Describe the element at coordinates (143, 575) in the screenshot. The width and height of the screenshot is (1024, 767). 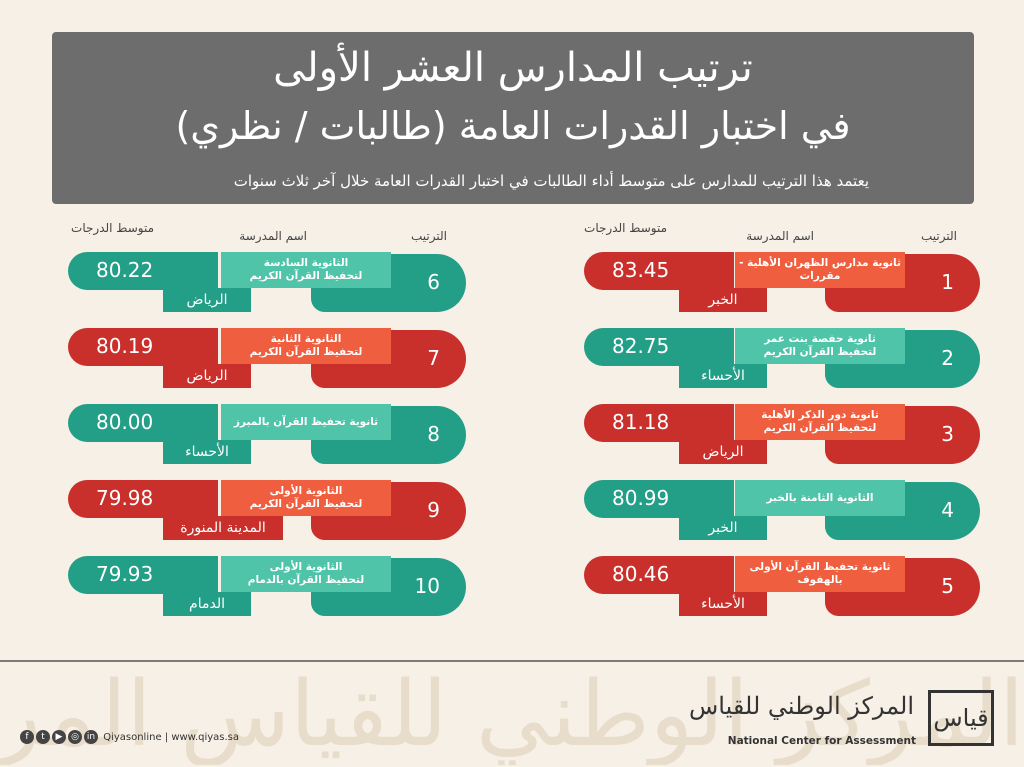
I see `average-score: 79.93` at that location.